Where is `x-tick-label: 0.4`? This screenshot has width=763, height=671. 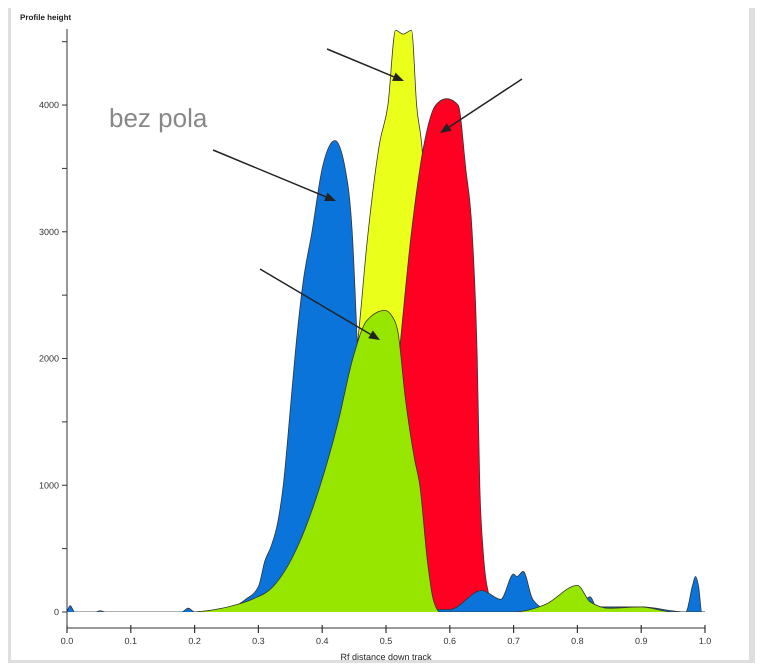 x-tick-label: 0.4 is located at coordinates (322, 641).